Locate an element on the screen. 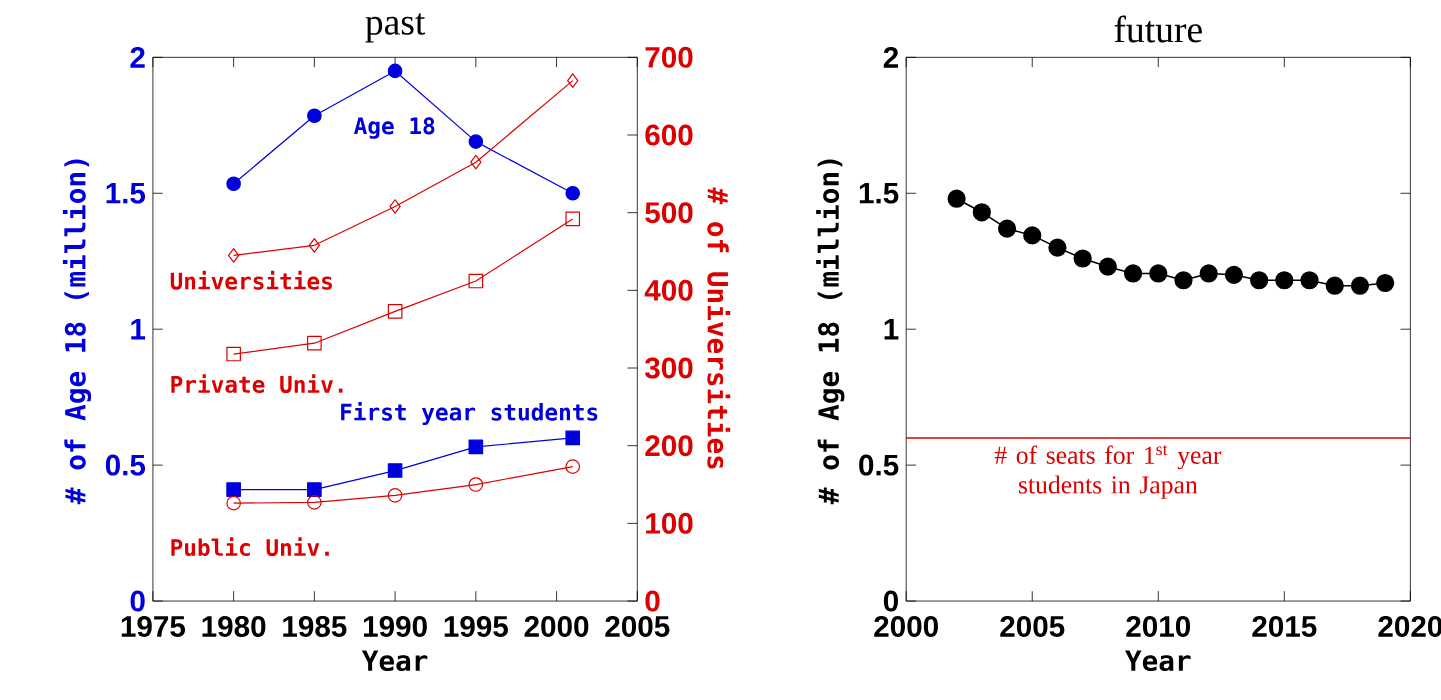  x-tick-label: 1980 is located at coordinates (234, 626).